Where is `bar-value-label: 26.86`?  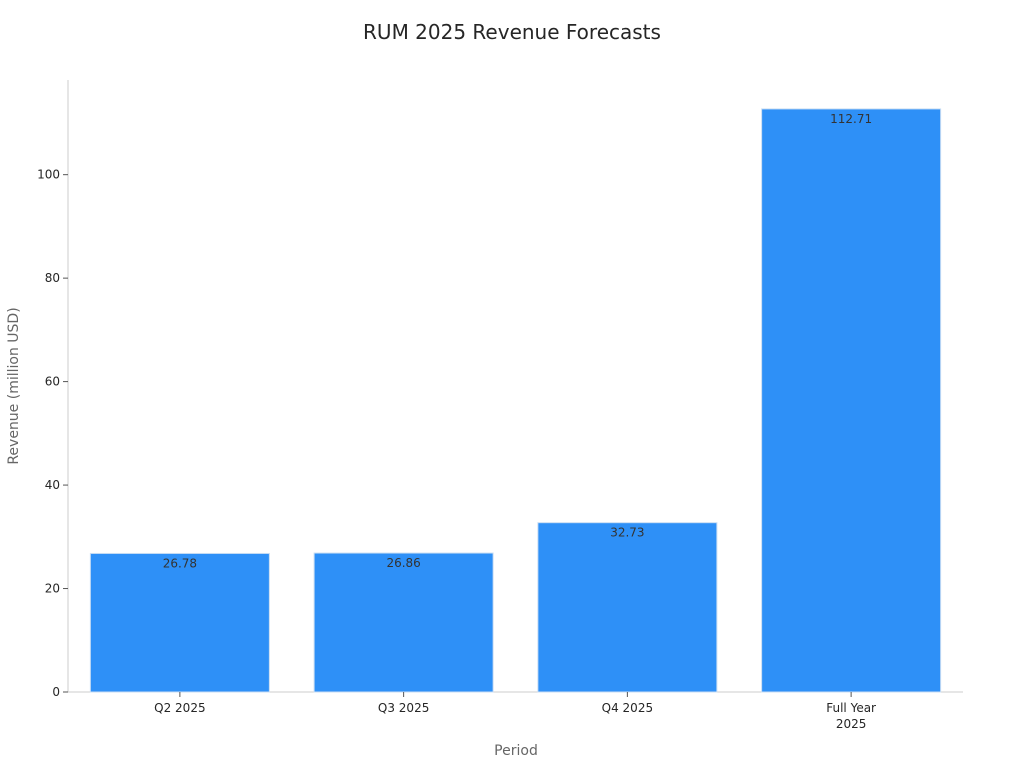 bar-value-label: 26.86 is located at coordinates (403, 563).